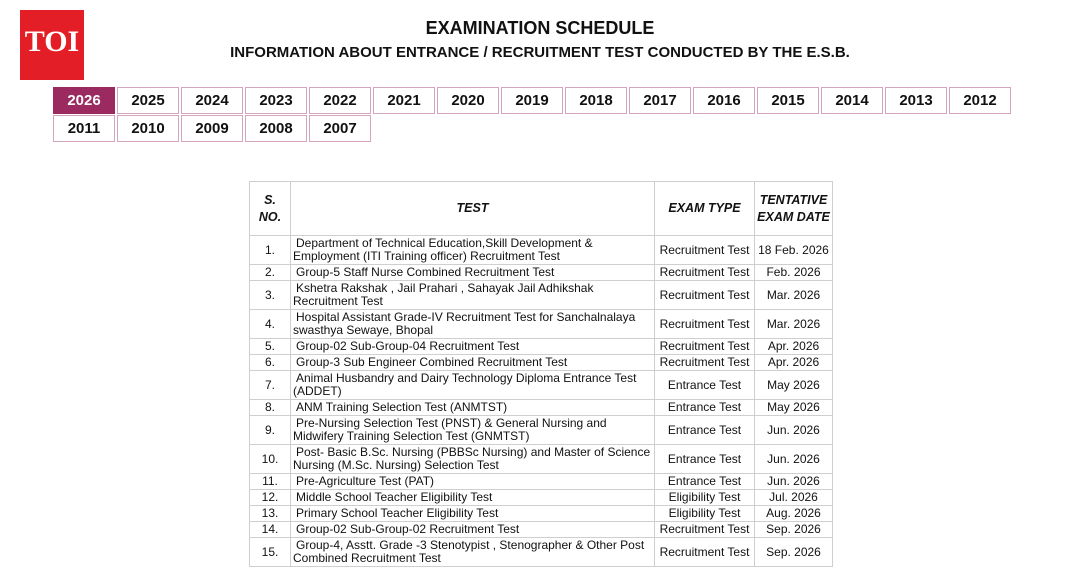 The height and width of the screenshot is (579, 1070). Describe the element at coordinates (270, 529) in the screenshot. I see `table-cell: 14.` at that location.